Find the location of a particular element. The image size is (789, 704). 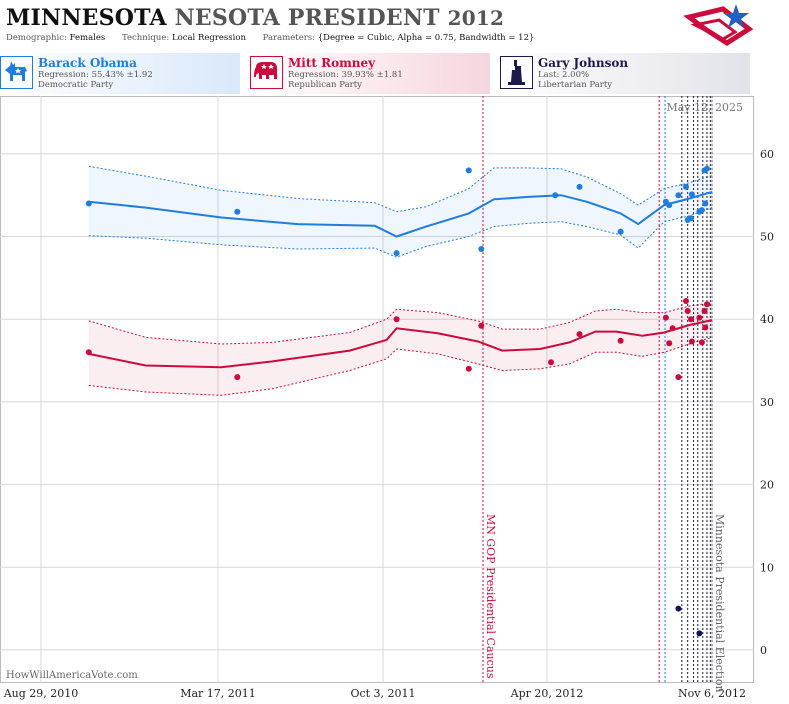

param-value: Females is located at coordinates (87, 38).